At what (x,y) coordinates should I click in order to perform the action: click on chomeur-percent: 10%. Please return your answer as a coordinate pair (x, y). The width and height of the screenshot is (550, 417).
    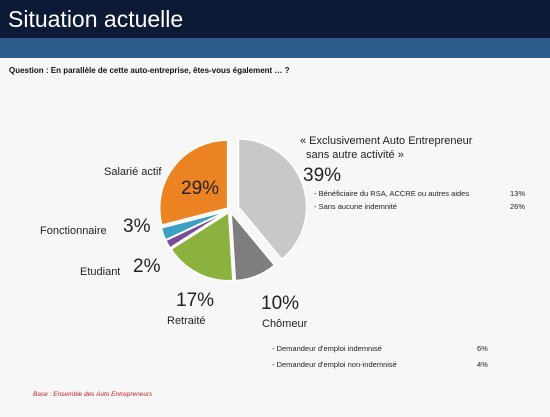
    Looking at the image, I should click on (280, 303).